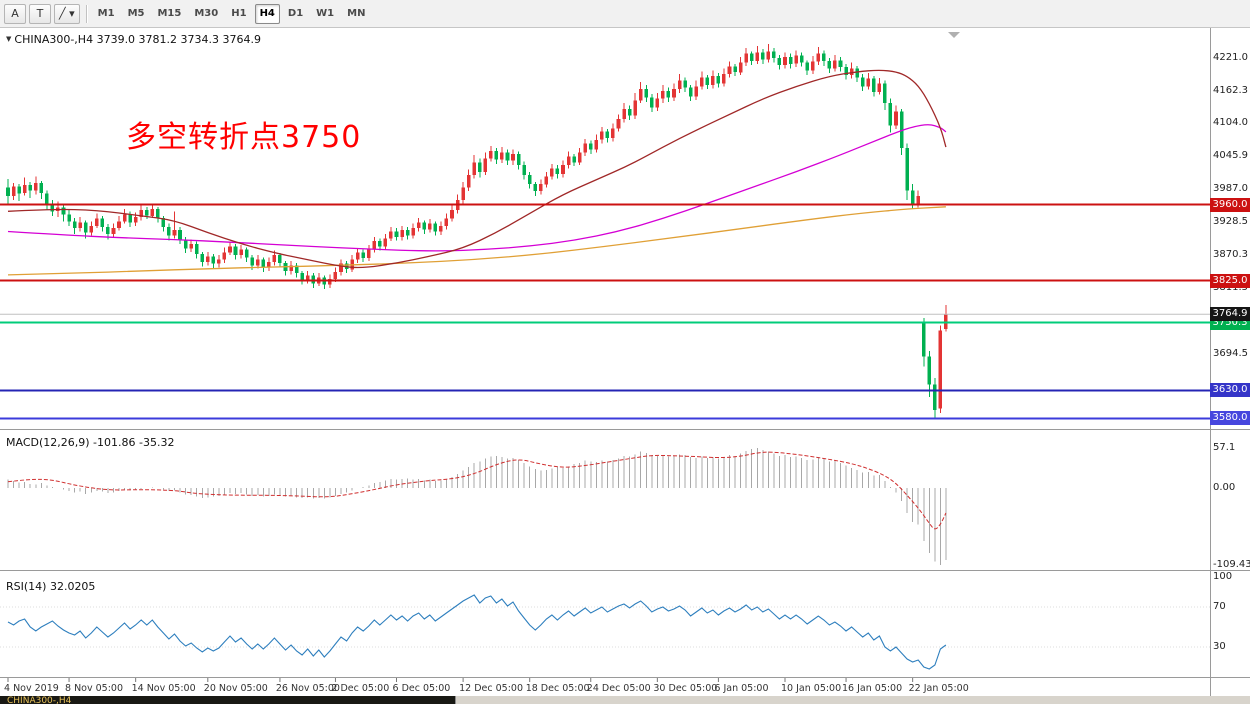  Describe the element at coordinates (477, 188) in the screenshot. I see `ma-mid-line` at that location.